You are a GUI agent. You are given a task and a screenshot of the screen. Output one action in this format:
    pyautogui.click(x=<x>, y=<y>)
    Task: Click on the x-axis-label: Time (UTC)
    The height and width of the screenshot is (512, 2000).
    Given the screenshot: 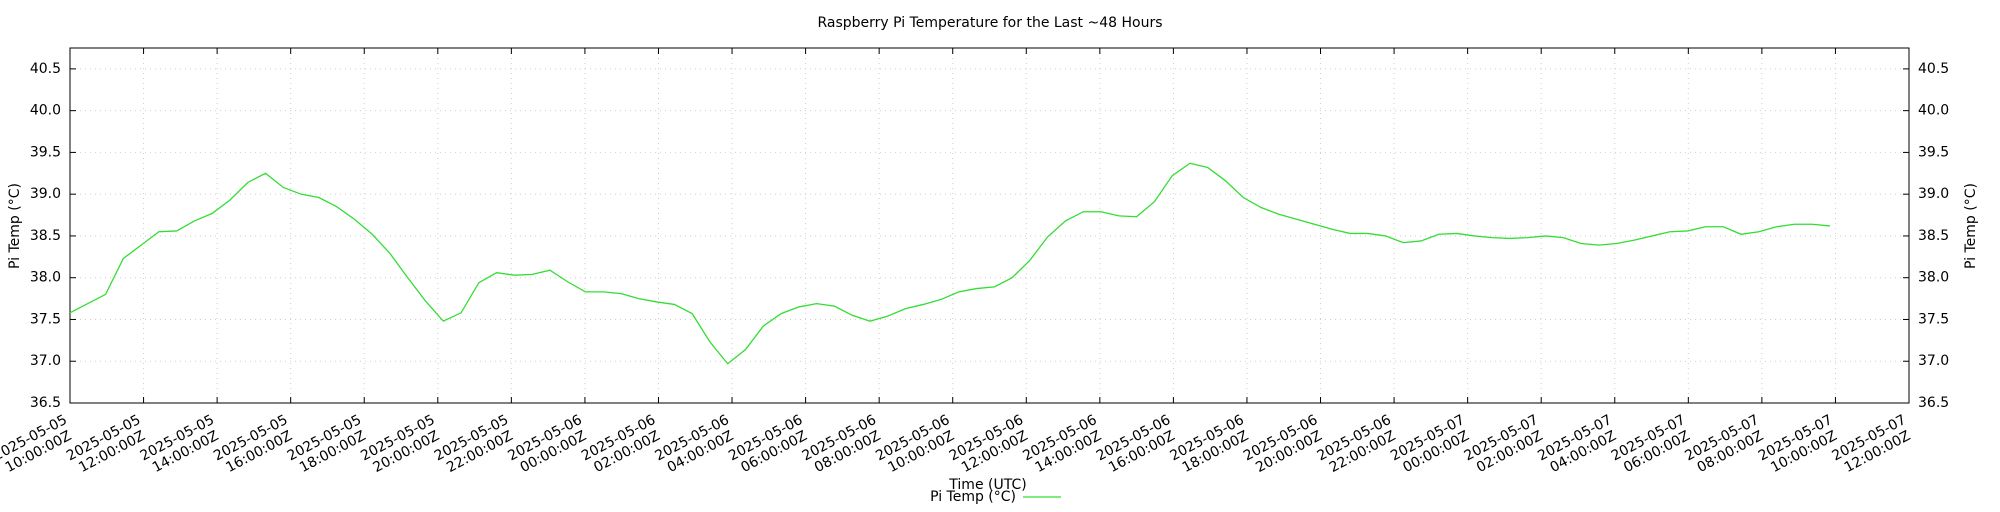 What is the action you would take?
    pyautogui.click(x=987, y=485)
    